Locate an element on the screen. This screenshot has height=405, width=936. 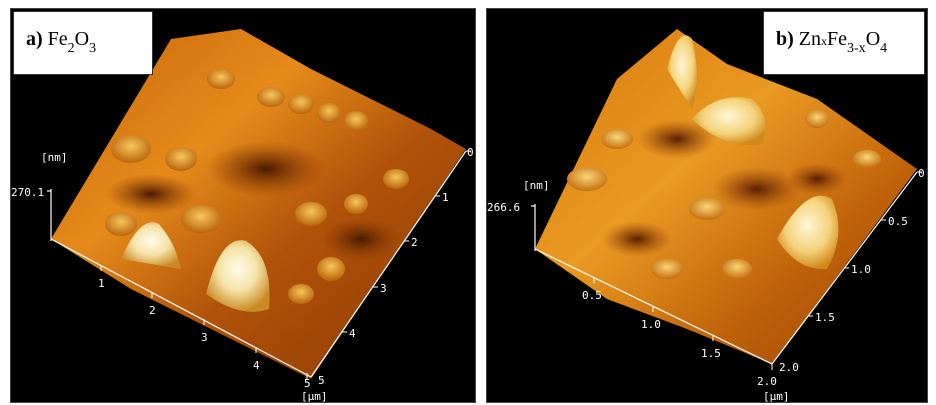
y-tick-1: 1 is located at coordinates (445, 197).